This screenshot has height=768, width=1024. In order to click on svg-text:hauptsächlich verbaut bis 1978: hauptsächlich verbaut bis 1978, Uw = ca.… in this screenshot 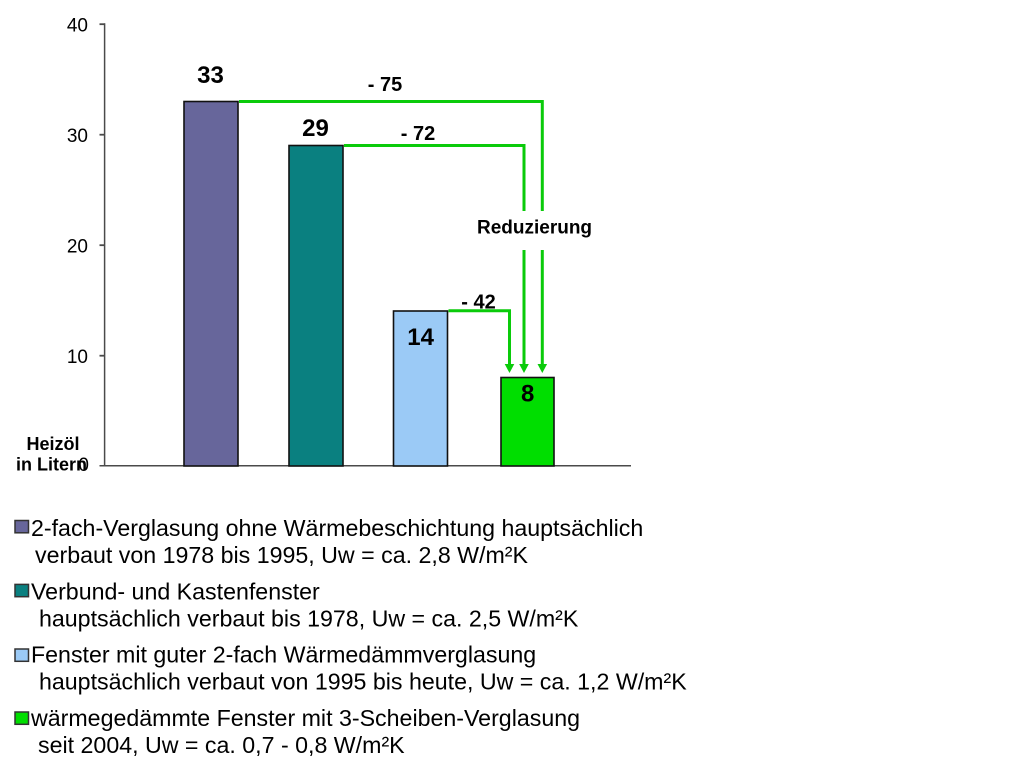, I will do `click(309, 618)`.